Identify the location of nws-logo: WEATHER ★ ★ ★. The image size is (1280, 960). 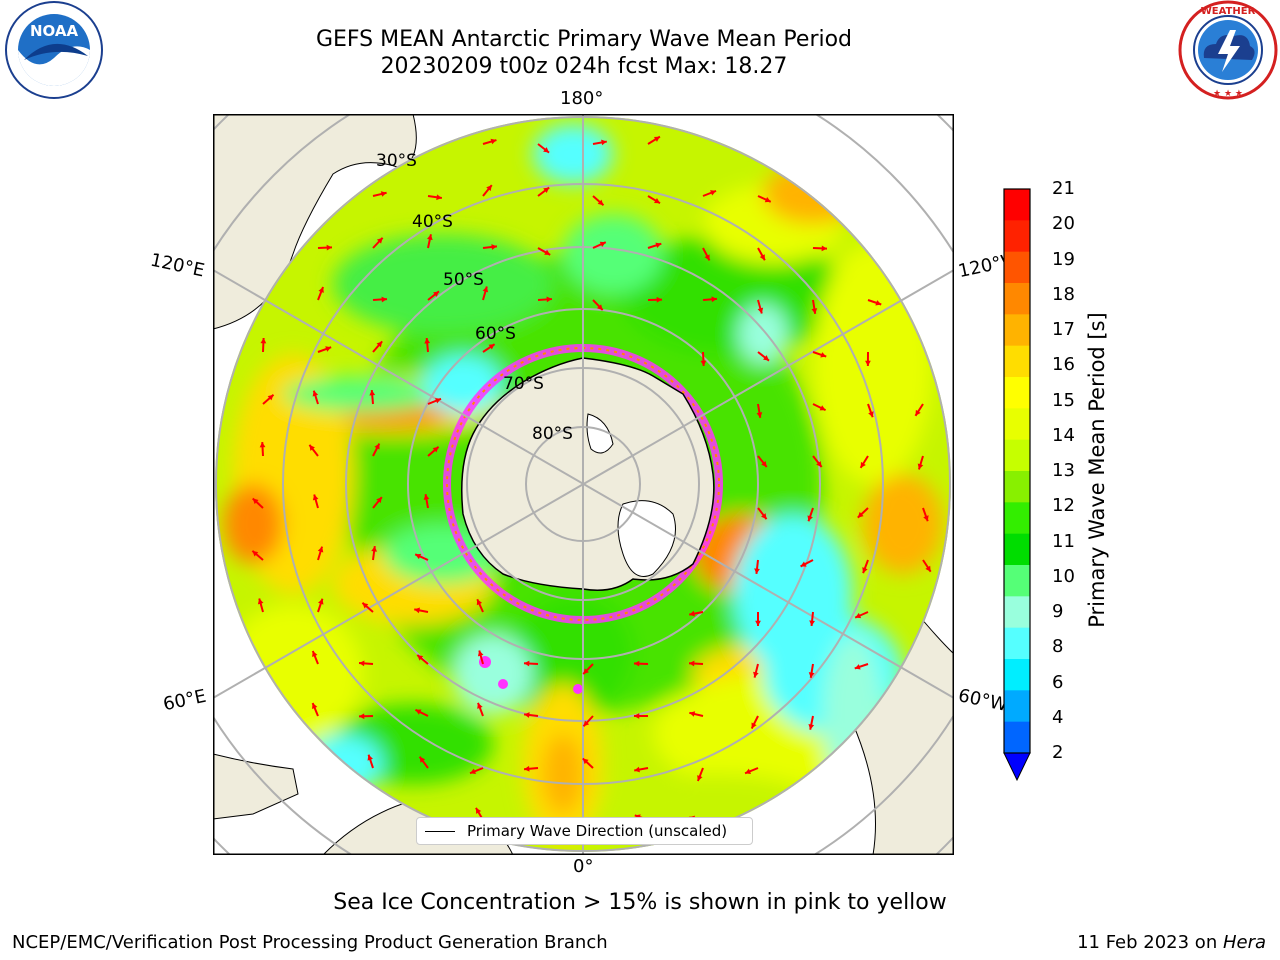
(1228, 50).